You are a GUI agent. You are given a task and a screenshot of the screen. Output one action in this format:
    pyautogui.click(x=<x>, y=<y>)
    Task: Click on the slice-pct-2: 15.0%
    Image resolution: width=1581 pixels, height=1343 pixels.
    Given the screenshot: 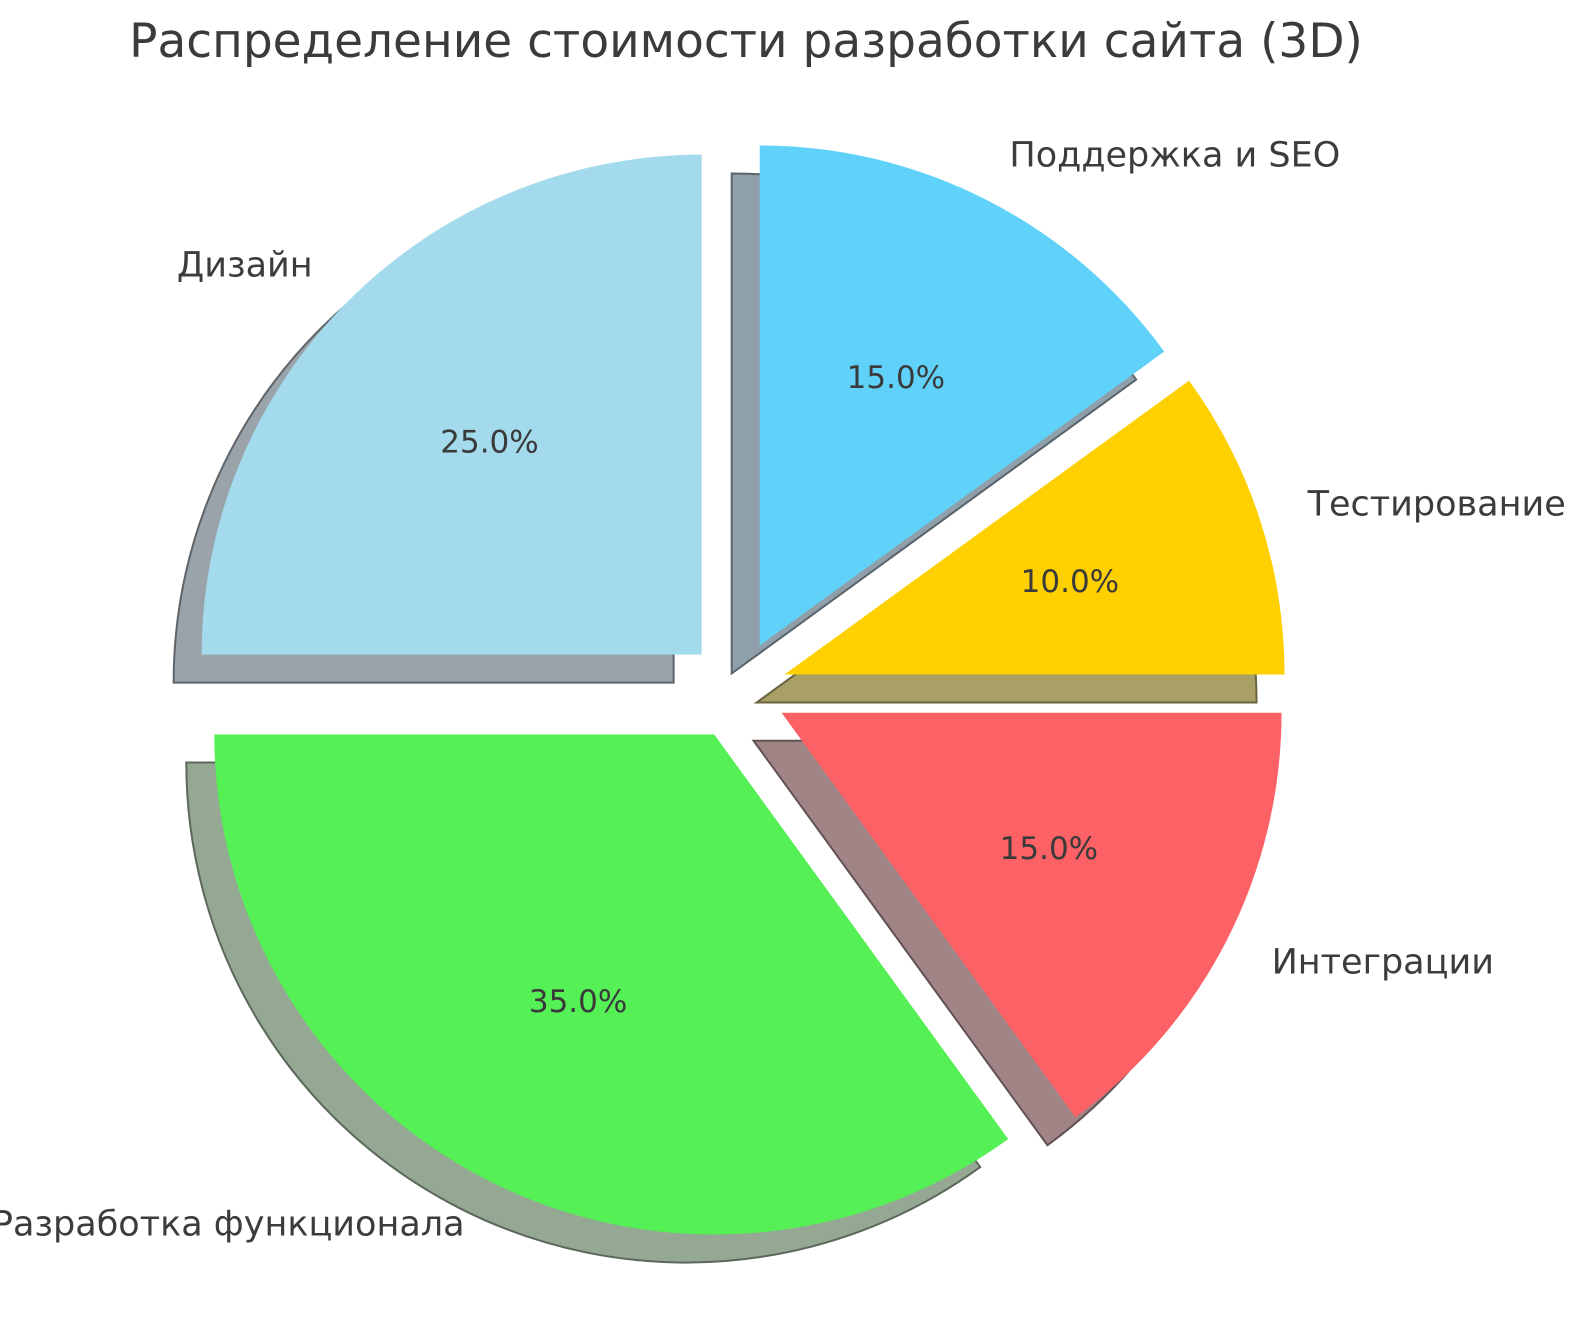 What is the action you would take?
    pyautogui.click(x=1049, y=849)
    